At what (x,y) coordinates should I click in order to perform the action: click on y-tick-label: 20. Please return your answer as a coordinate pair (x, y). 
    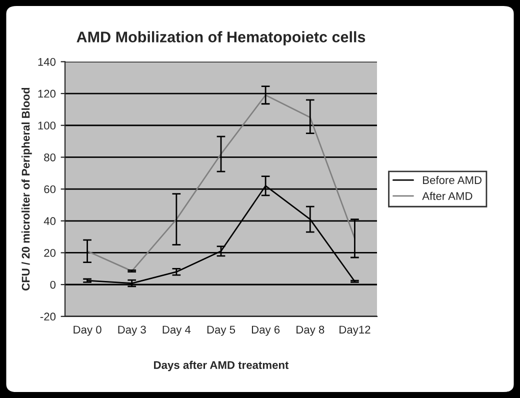
    Looking at the image, I should click on (50, 252).